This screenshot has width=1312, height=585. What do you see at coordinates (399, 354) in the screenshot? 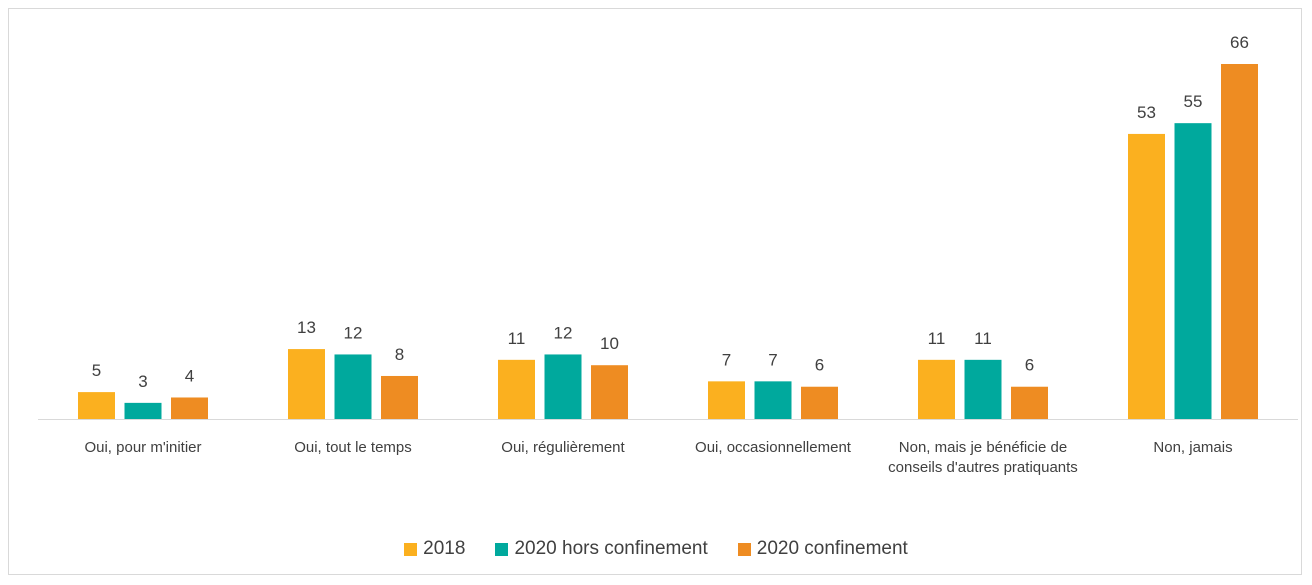
I see `data-label: 8` at bounding box center [399, 354].